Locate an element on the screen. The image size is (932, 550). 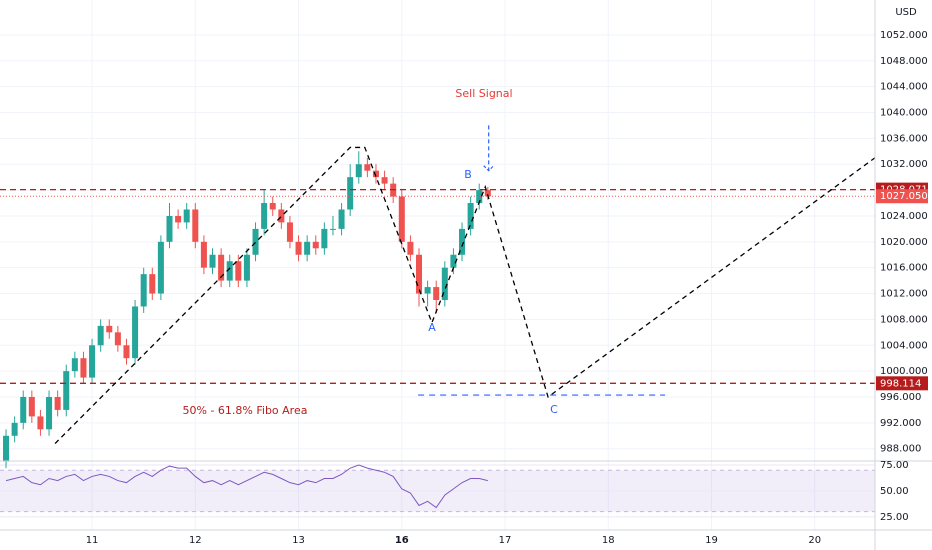
x-tick-label: 19 is located at coordinates (711, 540).